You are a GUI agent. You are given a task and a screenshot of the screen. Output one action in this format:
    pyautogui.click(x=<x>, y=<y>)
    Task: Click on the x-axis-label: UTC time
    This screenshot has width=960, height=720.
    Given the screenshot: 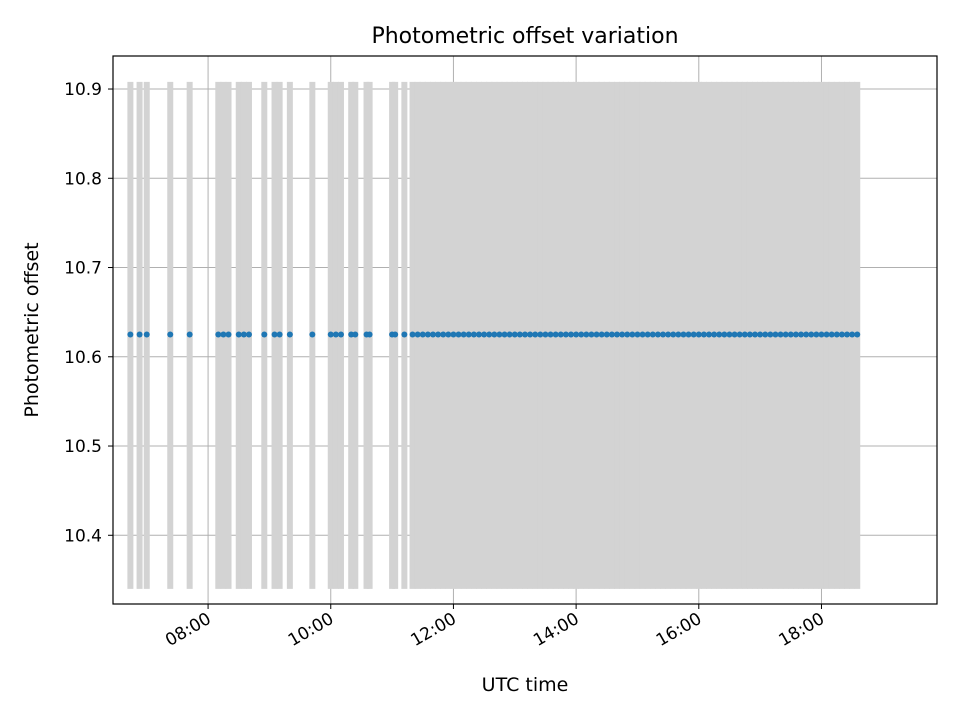 What is the action you would take?
    pyautogui.click(x=525, y=685)
    